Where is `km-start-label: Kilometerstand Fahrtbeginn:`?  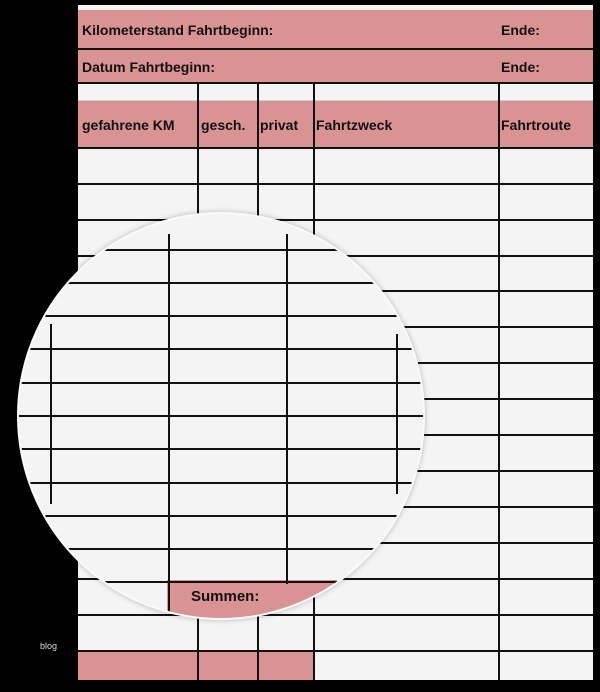
km-start-label: Kilometerstand Fahrtbeginn: is located at coordinates (178, 30).